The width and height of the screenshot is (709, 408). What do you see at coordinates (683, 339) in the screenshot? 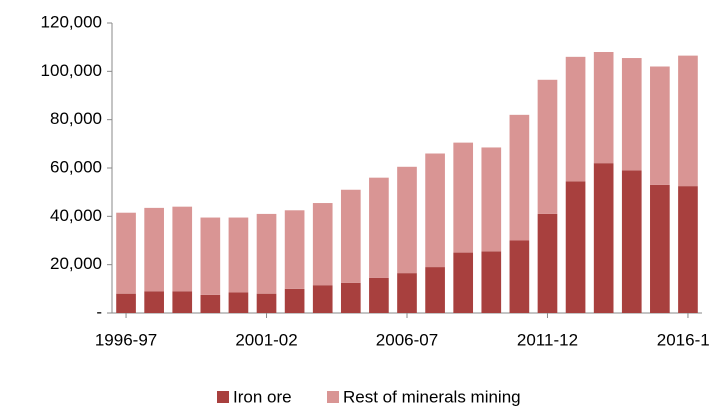
I see `x-tick-label: 2016-17` at bounding box center [683, 339].